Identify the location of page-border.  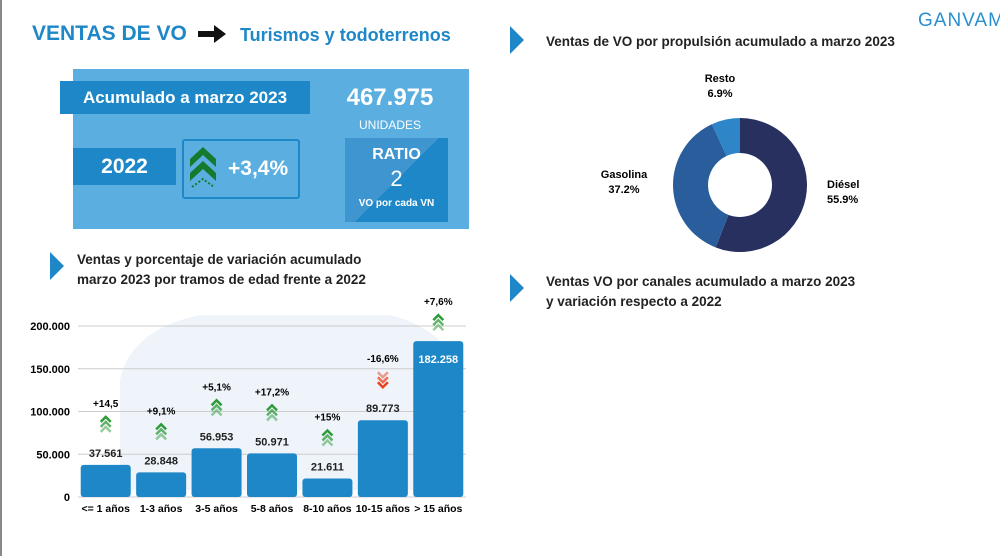
(1, 278).